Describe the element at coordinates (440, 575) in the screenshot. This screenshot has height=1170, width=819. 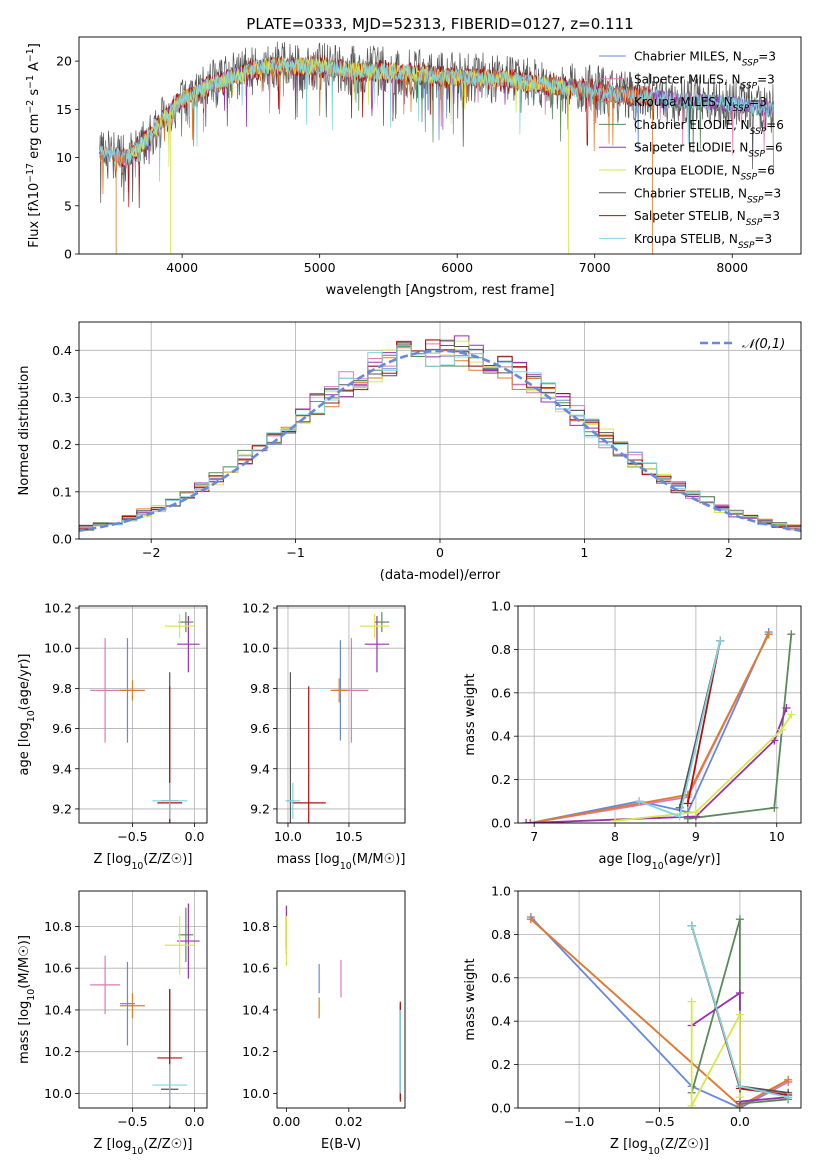
I see `x-axis-label: (data-model)/error` at that location.